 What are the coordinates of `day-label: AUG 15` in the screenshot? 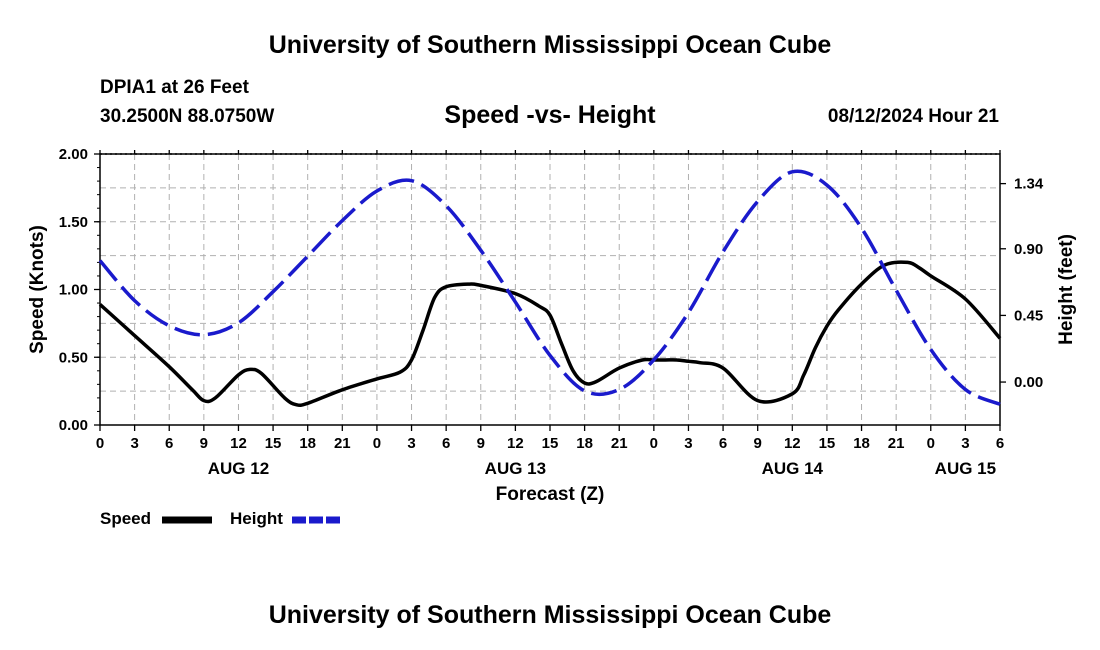 It's located at (965, 468).